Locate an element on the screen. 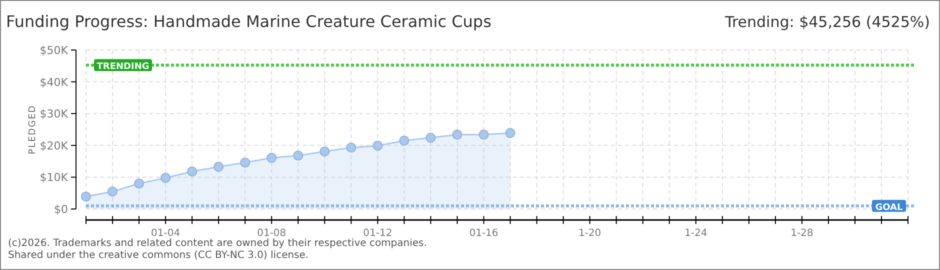  x-tick-label: 1-28 is located at coordinates (802, 233).